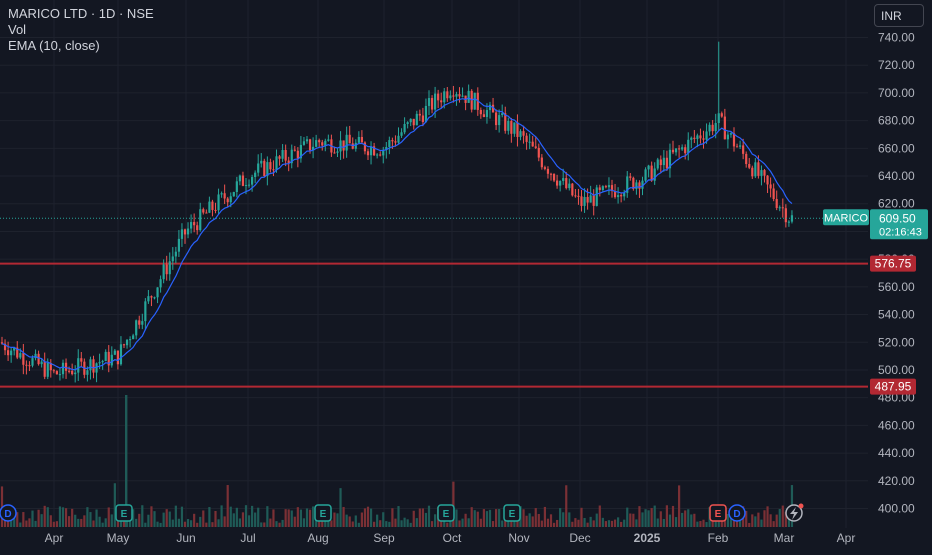  Describe the element at coordinates (384, 538) in the screenshot. I see `x-tick-label: Sep` at that location.